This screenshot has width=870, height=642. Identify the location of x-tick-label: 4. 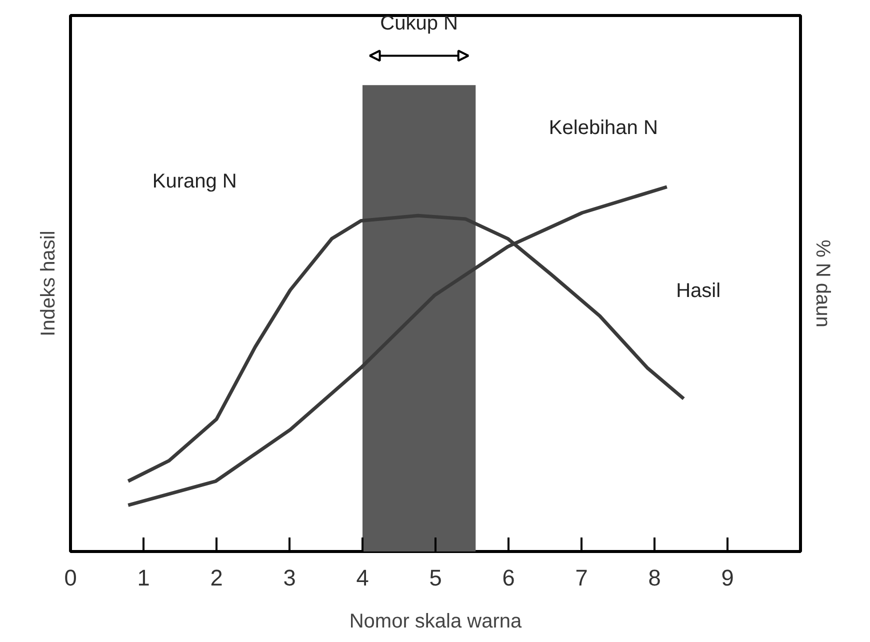
(362, 577).